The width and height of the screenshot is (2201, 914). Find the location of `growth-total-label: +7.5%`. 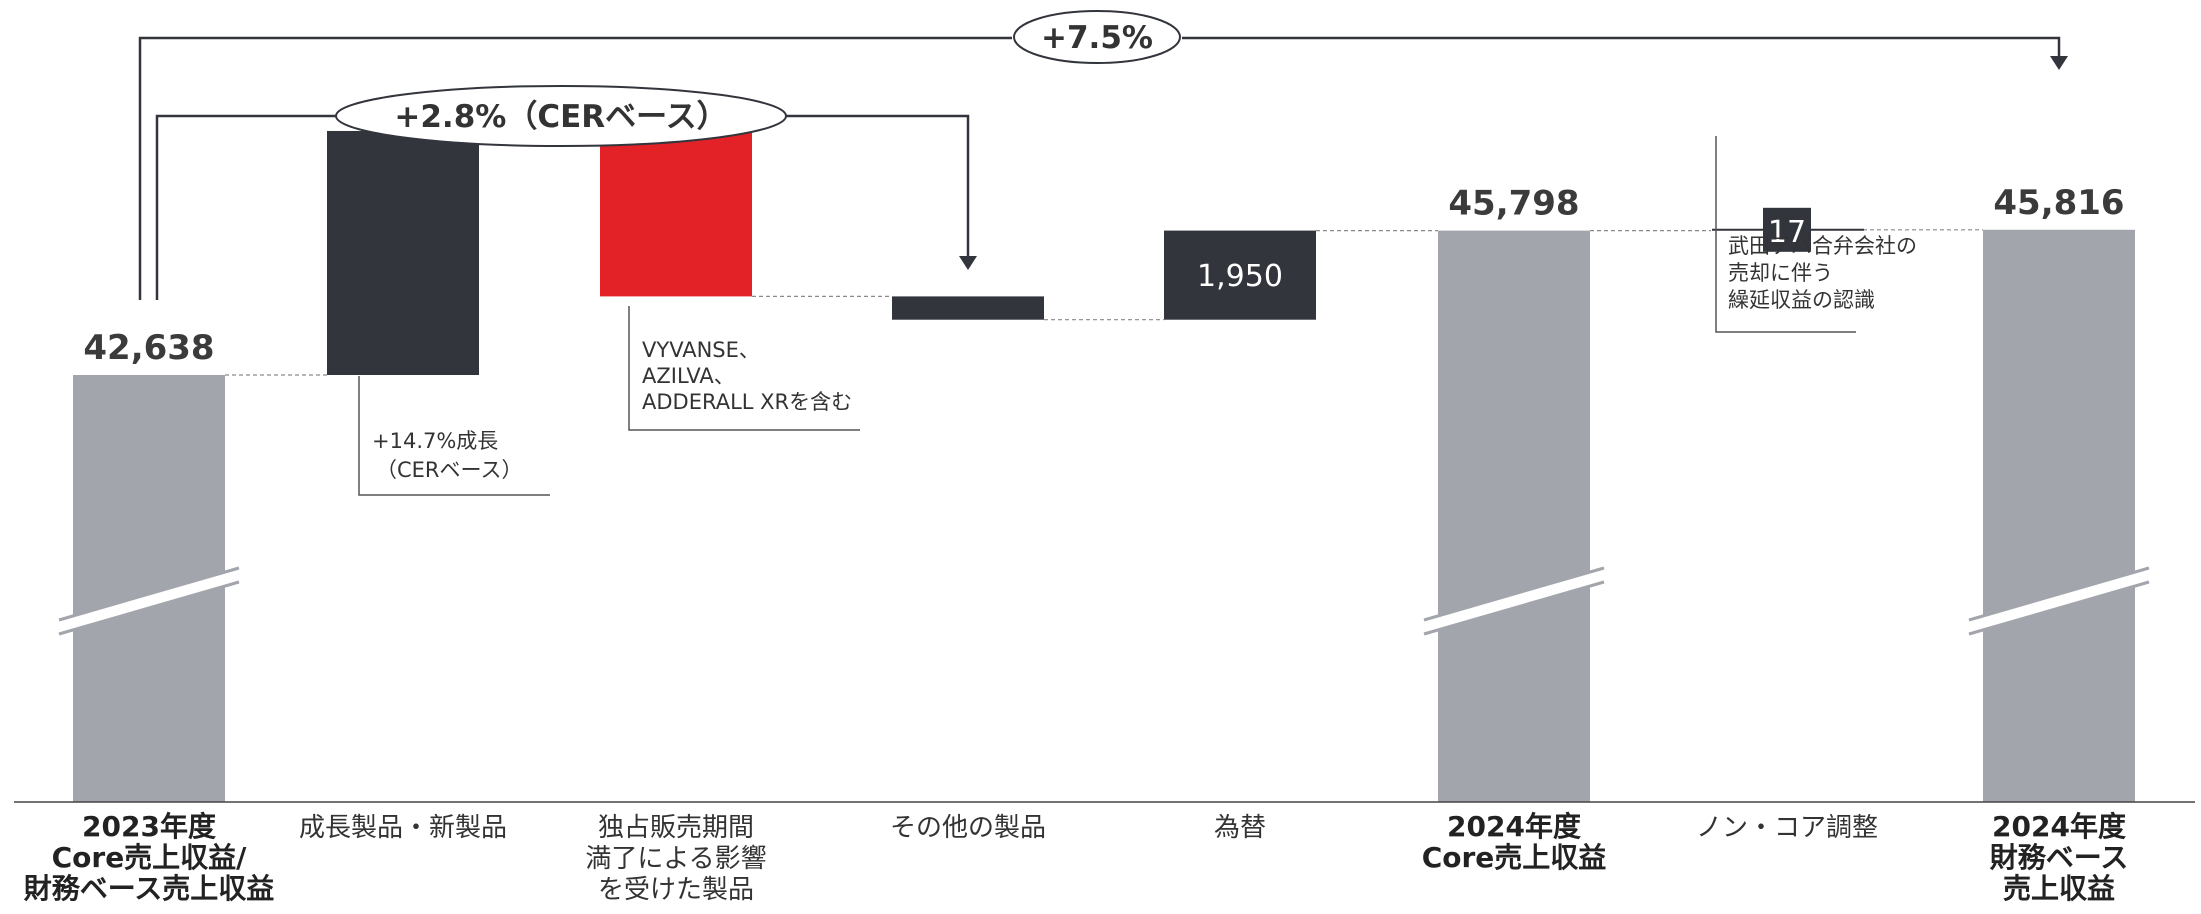

growth-total-label: +7.5% is located at coordinates (1097, 38).